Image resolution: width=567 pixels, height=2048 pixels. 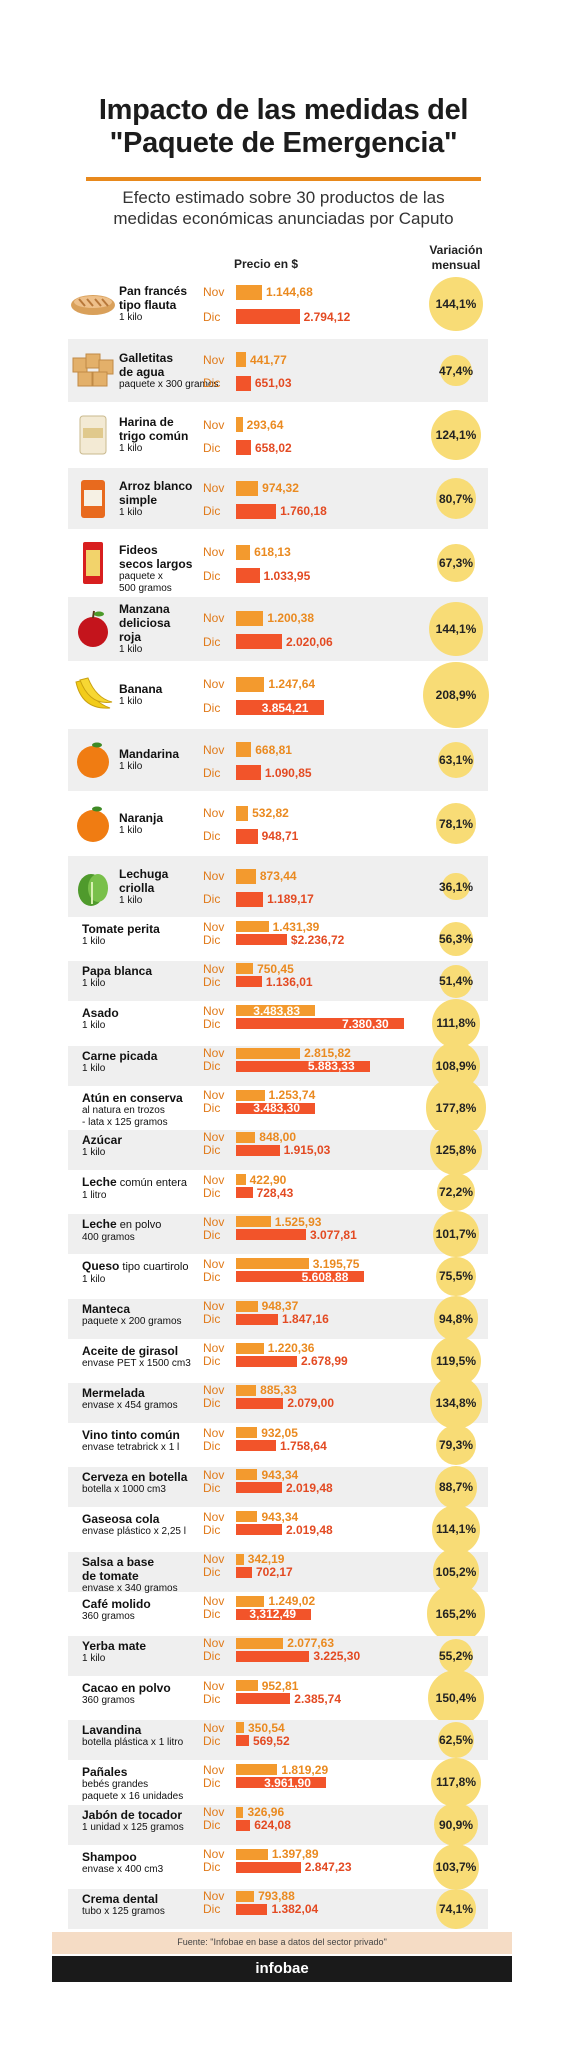 I want to click on title-line-1: Impacto de las medidas del, so click(x=283, y=110).